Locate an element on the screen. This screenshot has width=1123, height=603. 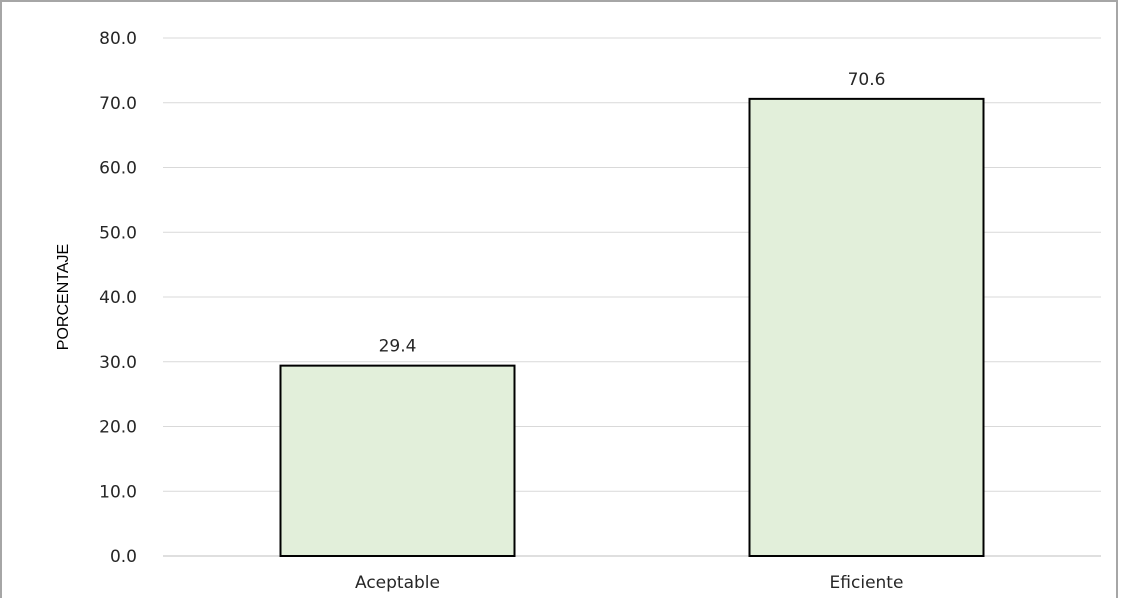
y-tick-label: 80.0 is located at coordinates (118, 39).